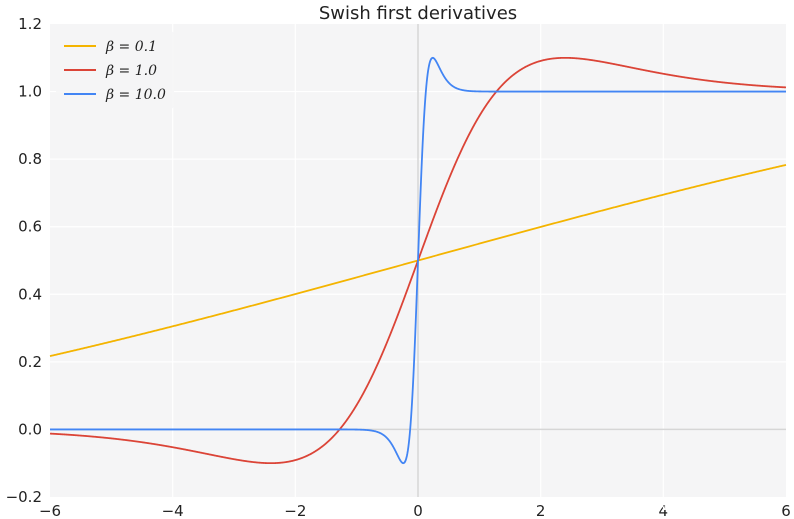  What do you see at coordinates (418, 510) in the screenshot?
I see `x-tick-label: 0` at bounding box center [418, 510].